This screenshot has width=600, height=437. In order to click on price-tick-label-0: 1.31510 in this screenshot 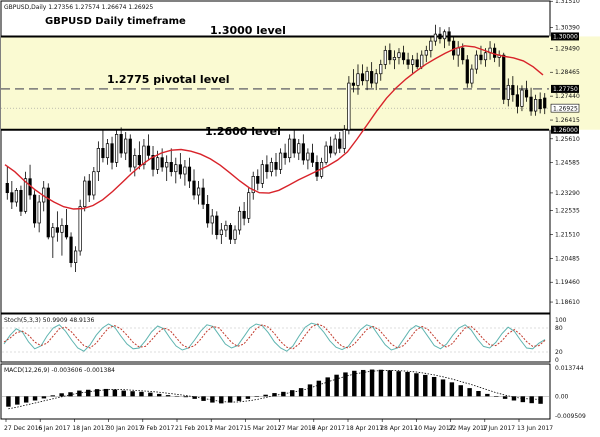, I will do `click(567, 2)`.